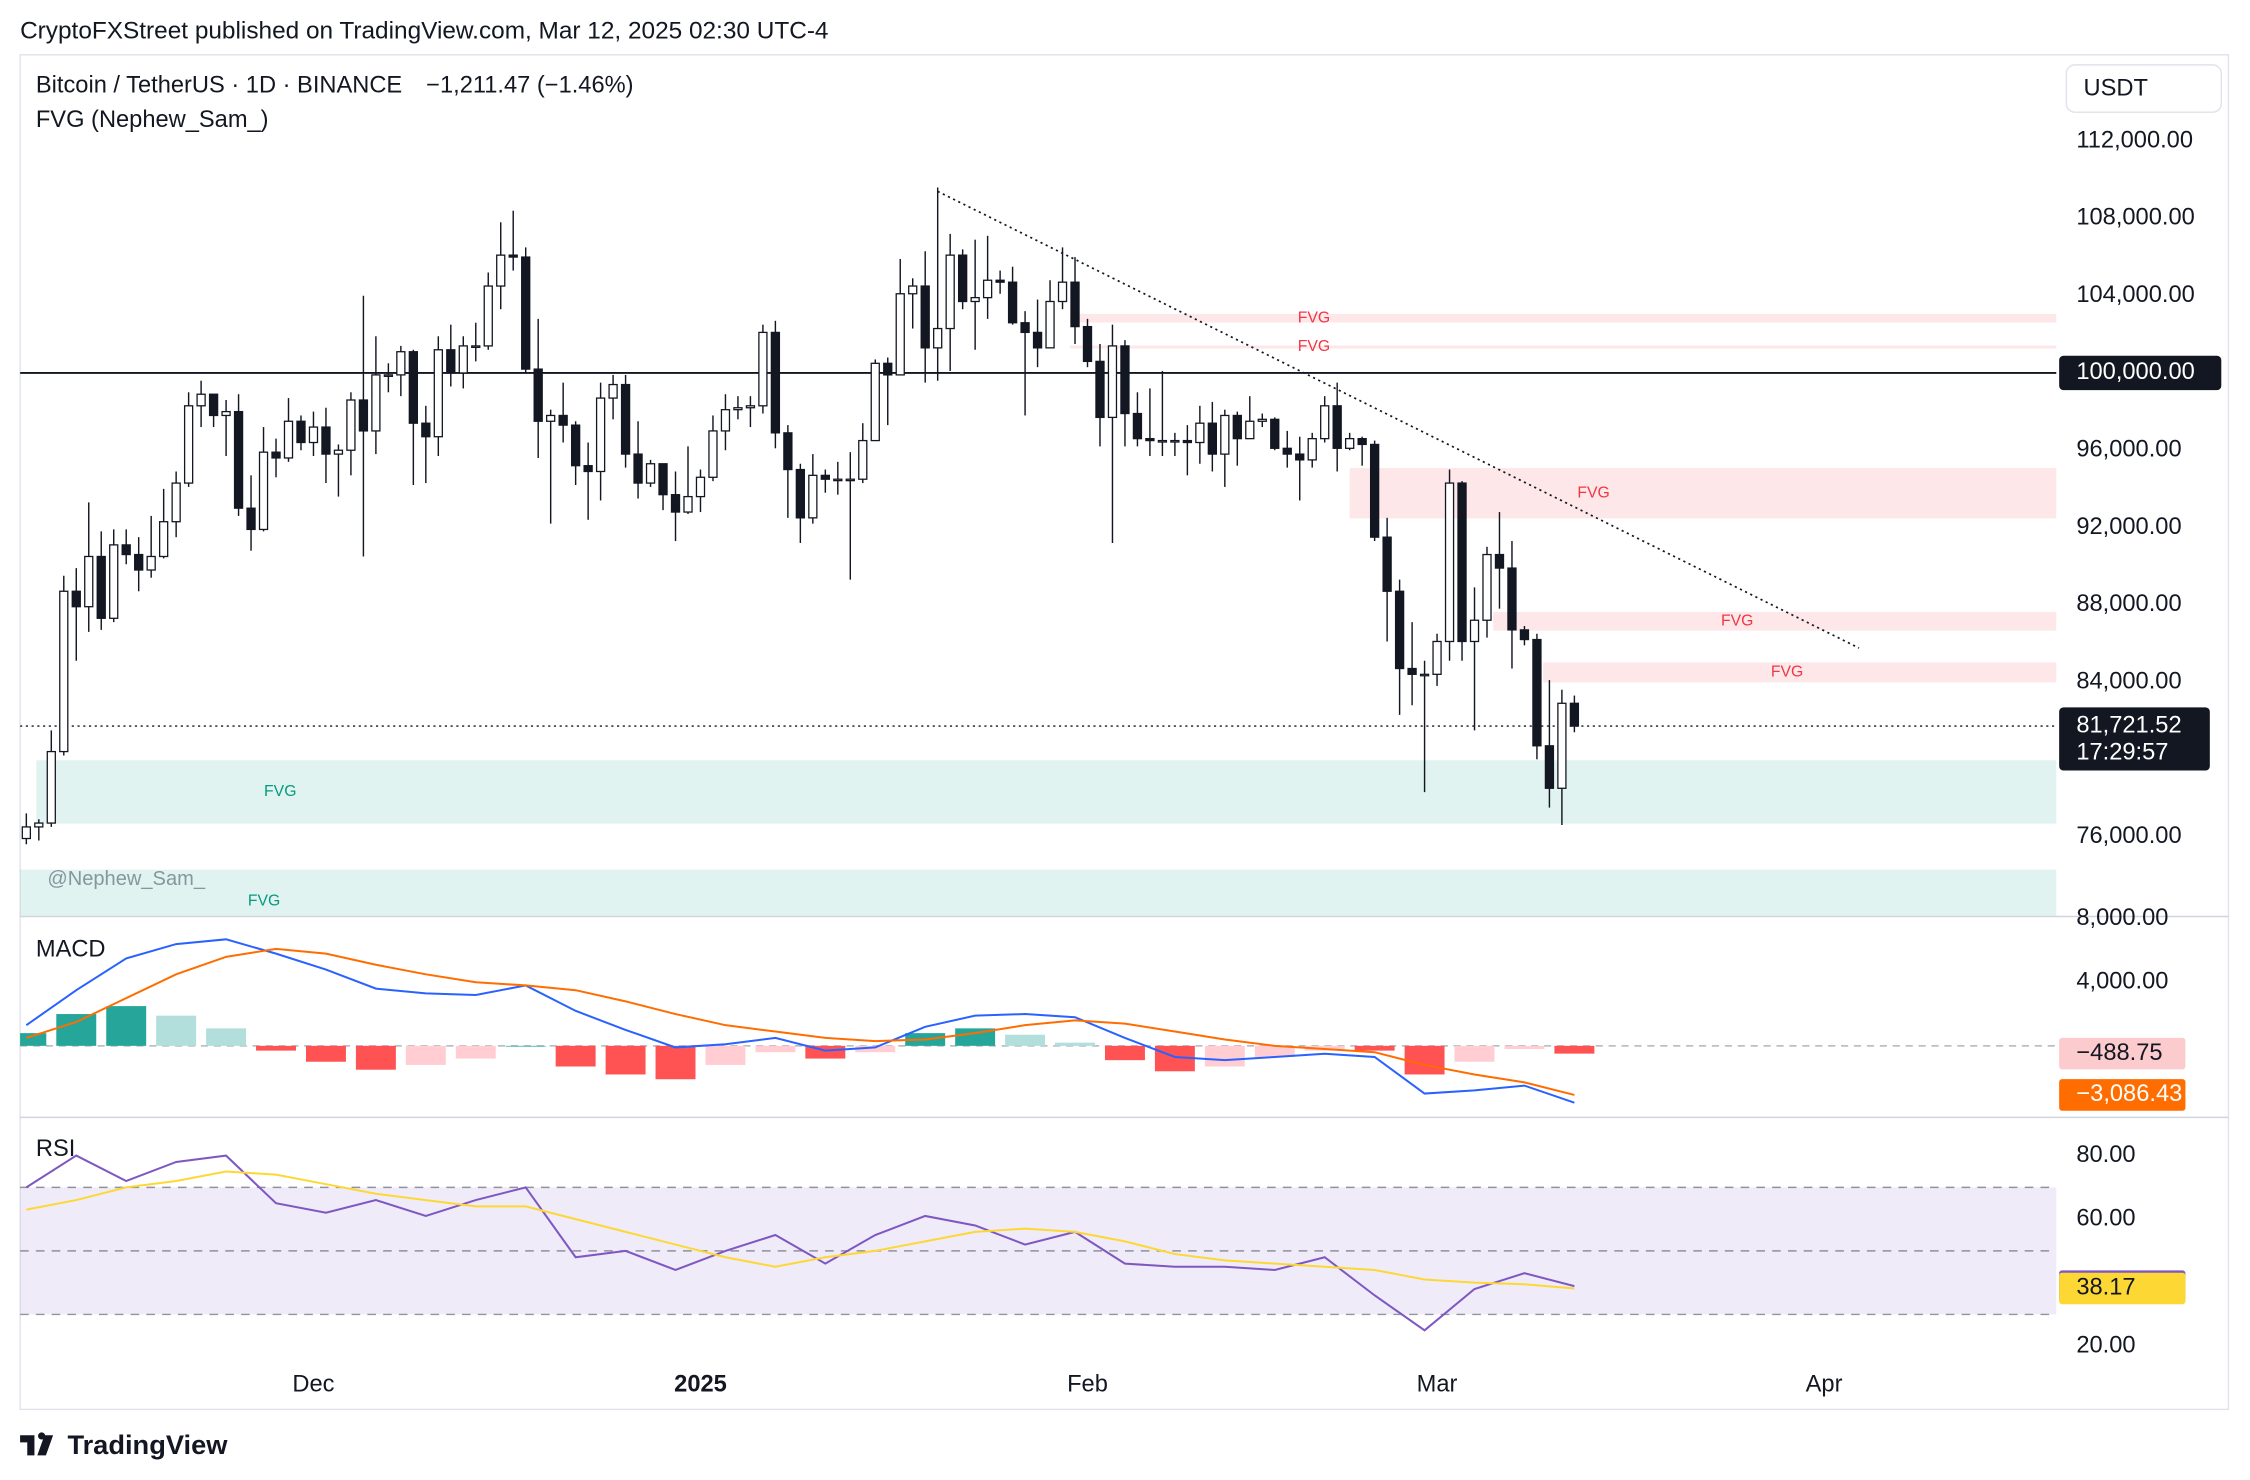 This screenshot has height=1480, width=2250. What do you see at coordinates (1087, 1384) in the screenshot?
I see `x-tick-label: Feb` at bounding box center [1087, 1384].